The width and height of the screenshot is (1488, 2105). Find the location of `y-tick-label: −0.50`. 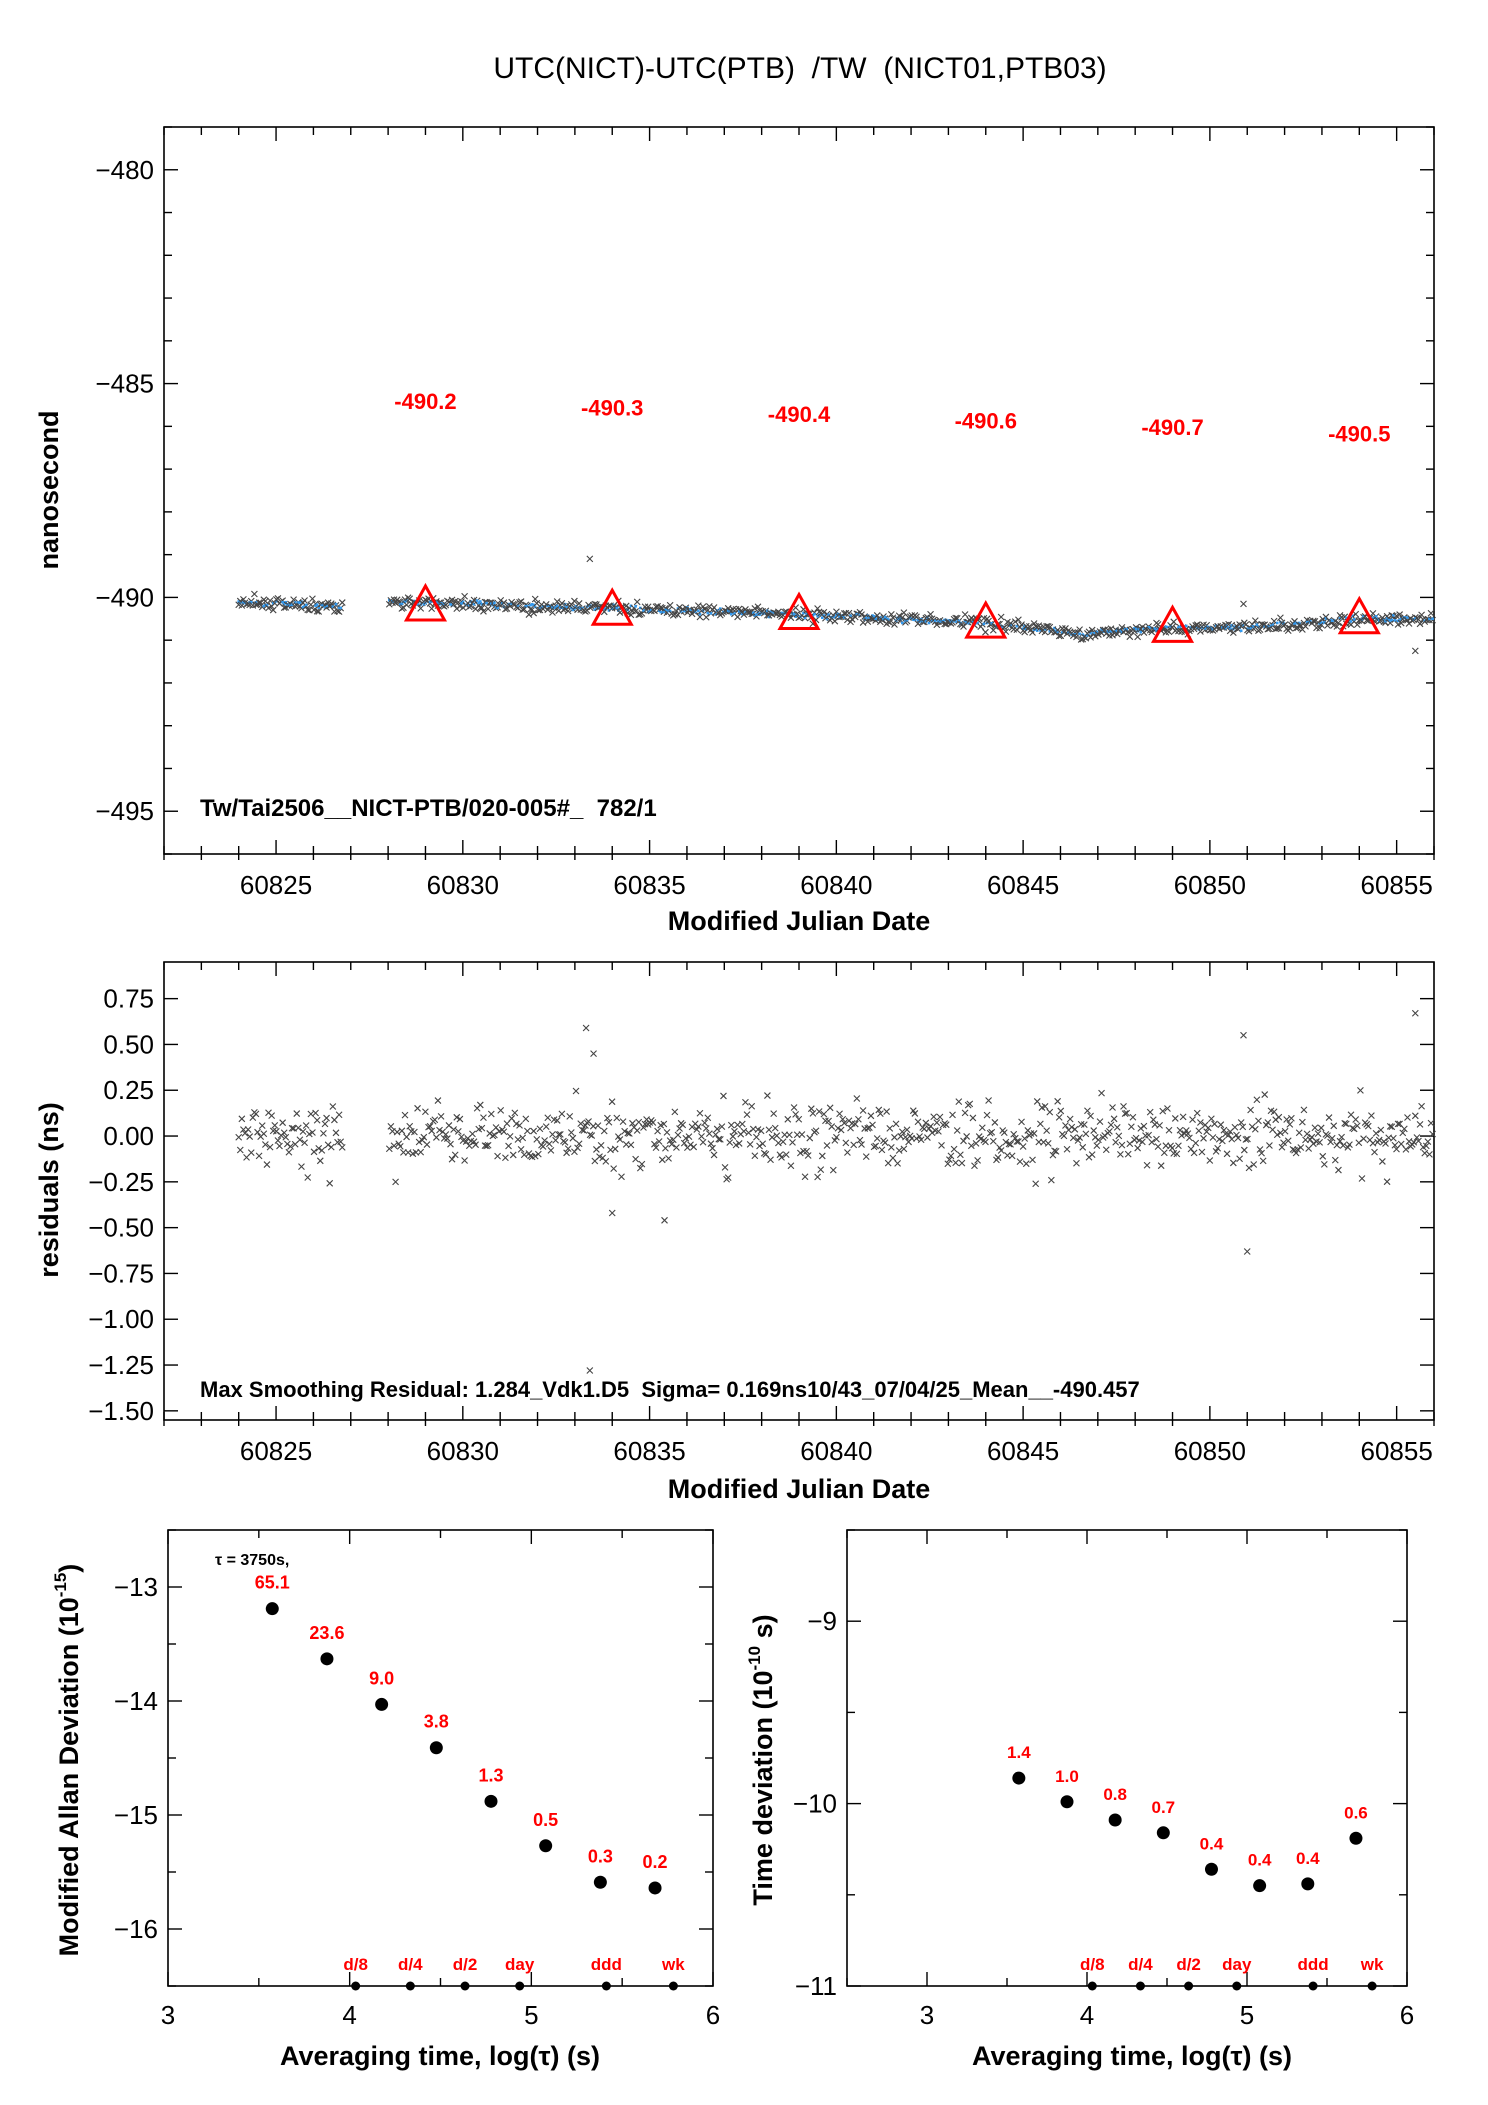

y-tick-label: −0.50 is located at coordinates (121, 1228).